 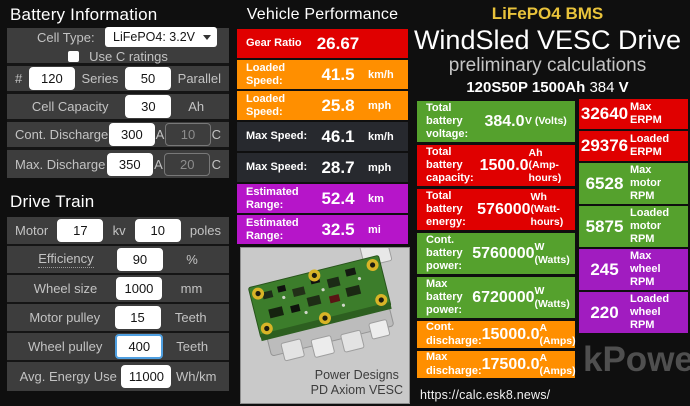 What do you see at coordinates (552, 253) in the screenshot?
I see `result-unit: W (Watts)` at bounding box center [552, 253].